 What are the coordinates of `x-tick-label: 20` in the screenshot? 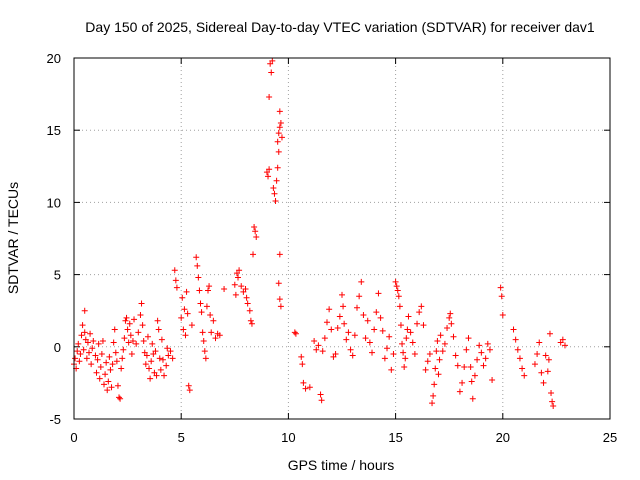 It's located at (503, 437).